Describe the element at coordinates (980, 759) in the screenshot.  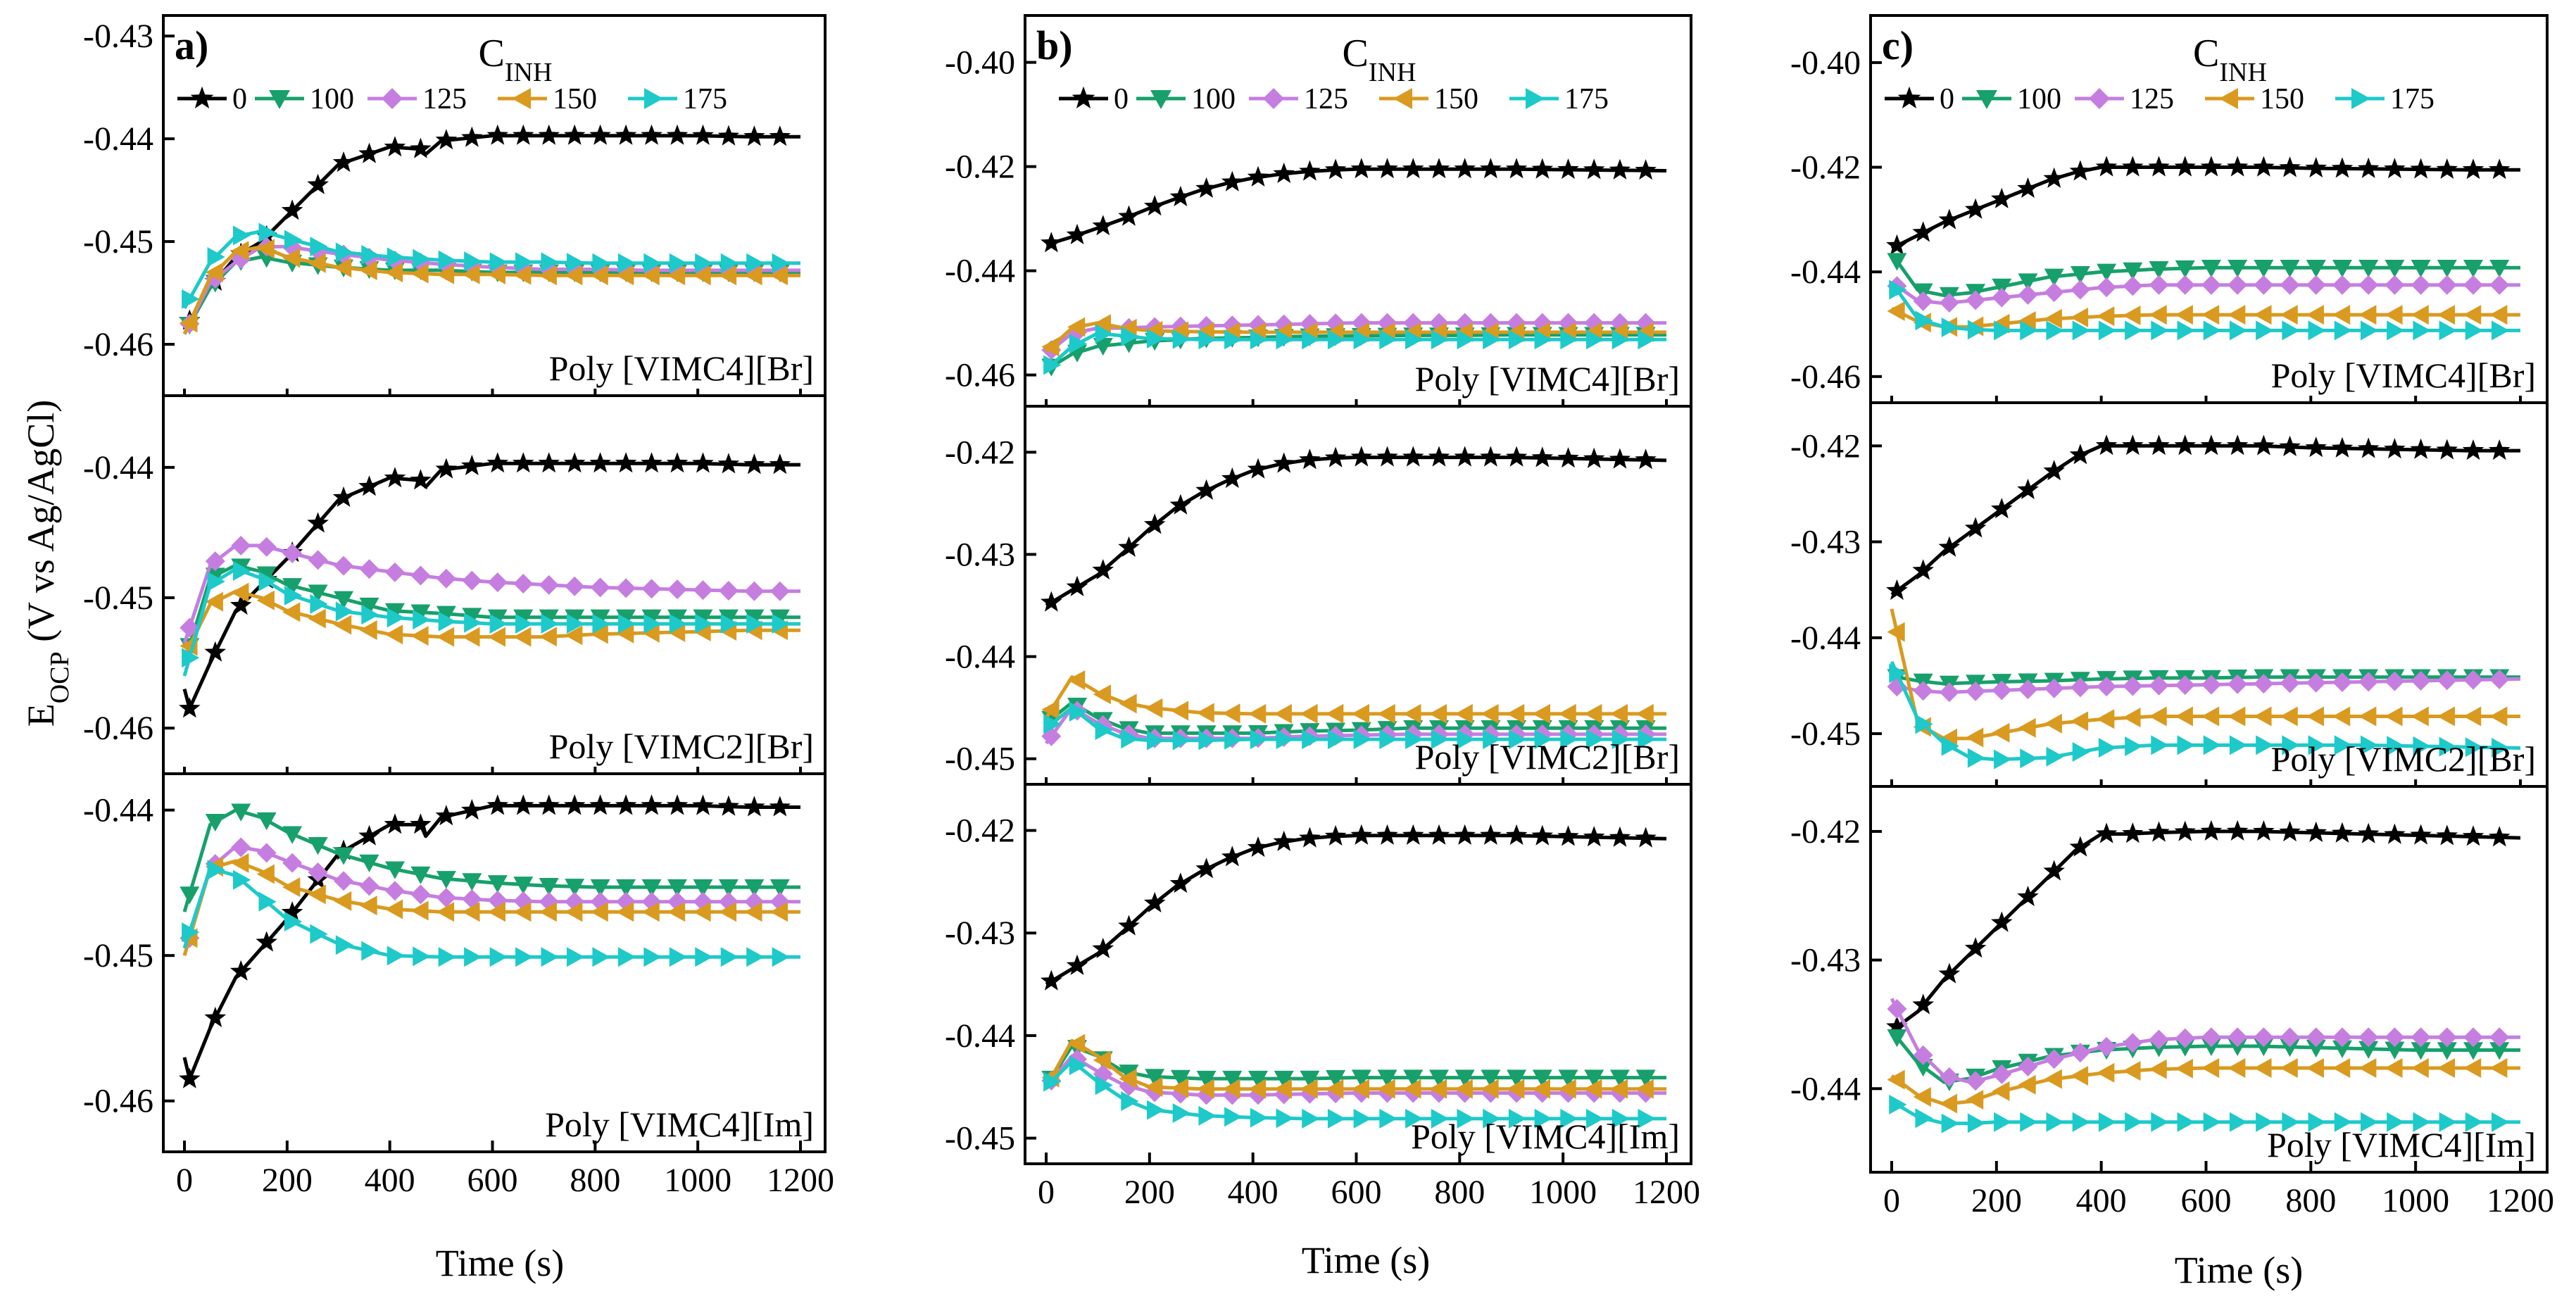
I see `y-tick-label: -0.45` at that location.